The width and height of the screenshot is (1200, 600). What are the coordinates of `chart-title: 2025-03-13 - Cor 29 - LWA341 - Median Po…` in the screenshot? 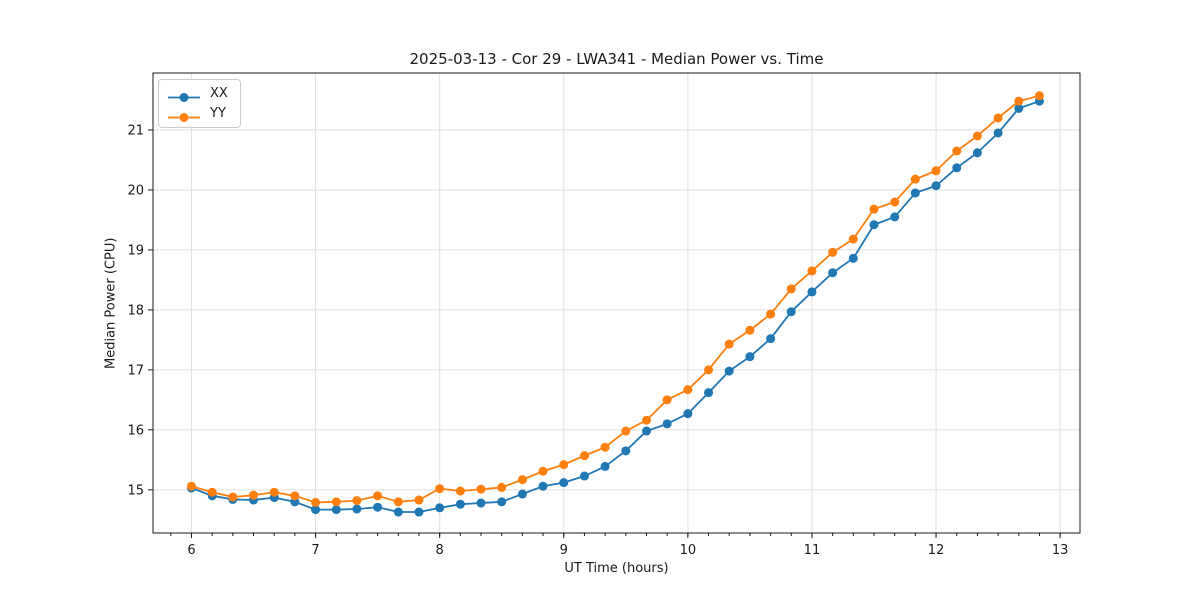 It's located at (616, 59).